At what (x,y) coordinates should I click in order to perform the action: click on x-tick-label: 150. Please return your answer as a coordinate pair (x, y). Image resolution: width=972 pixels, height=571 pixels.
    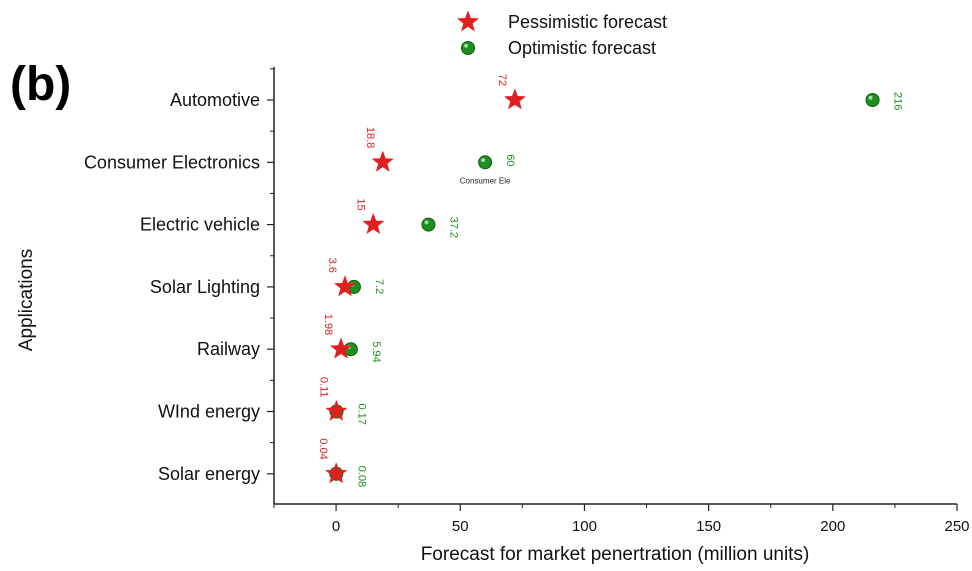
    Looking at the image, I should click on (708, 526).